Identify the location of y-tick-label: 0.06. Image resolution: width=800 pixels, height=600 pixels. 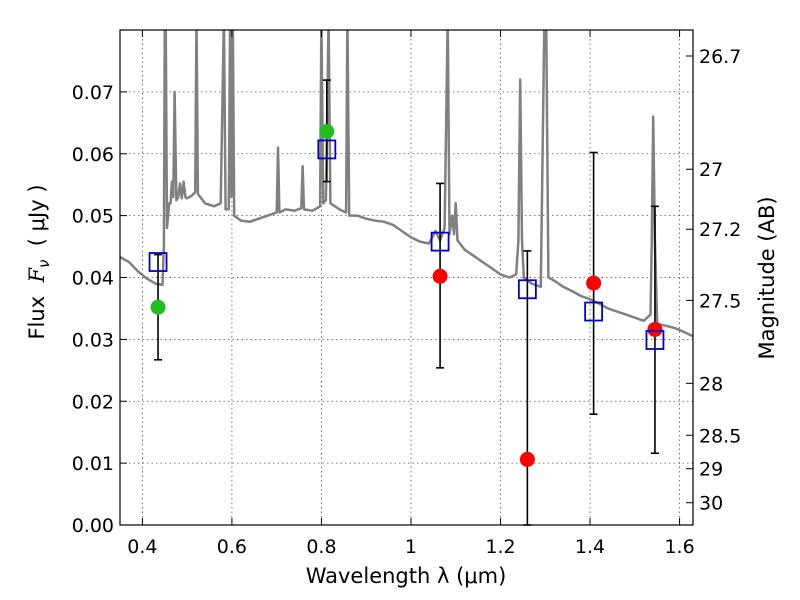
(93, 155).